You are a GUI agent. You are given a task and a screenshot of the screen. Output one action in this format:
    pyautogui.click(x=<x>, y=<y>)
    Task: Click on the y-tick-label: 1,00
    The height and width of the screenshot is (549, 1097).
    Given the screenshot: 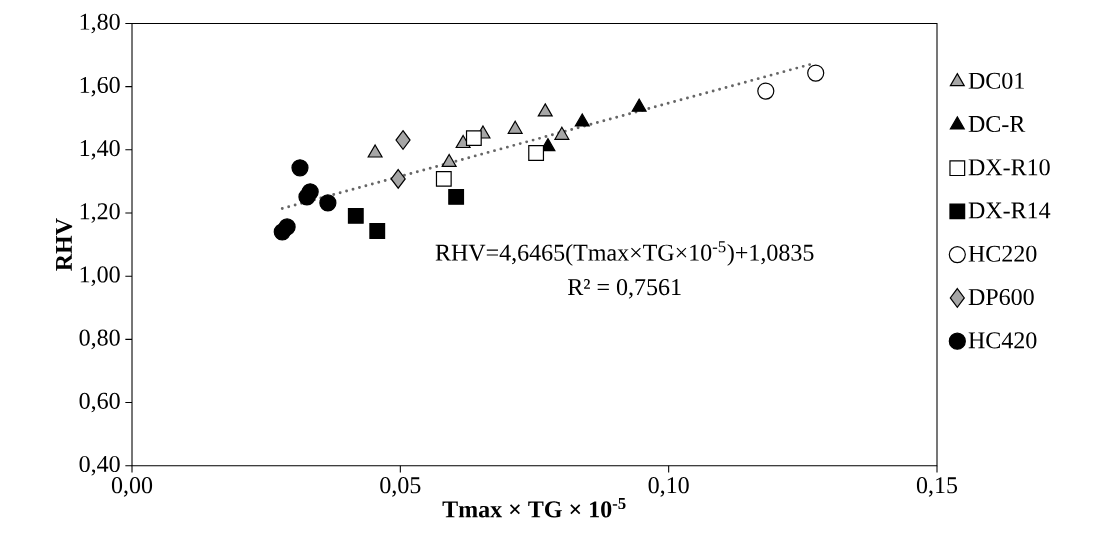 What is the action you would take?
    pyautogui.click(x=100, y=276)
    